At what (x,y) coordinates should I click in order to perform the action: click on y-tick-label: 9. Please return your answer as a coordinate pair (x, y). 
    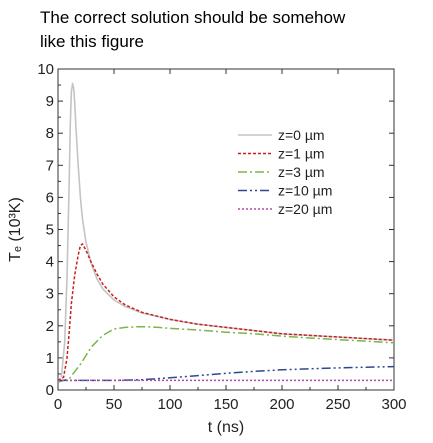
    Looking at the image, I should click on (50, 101).